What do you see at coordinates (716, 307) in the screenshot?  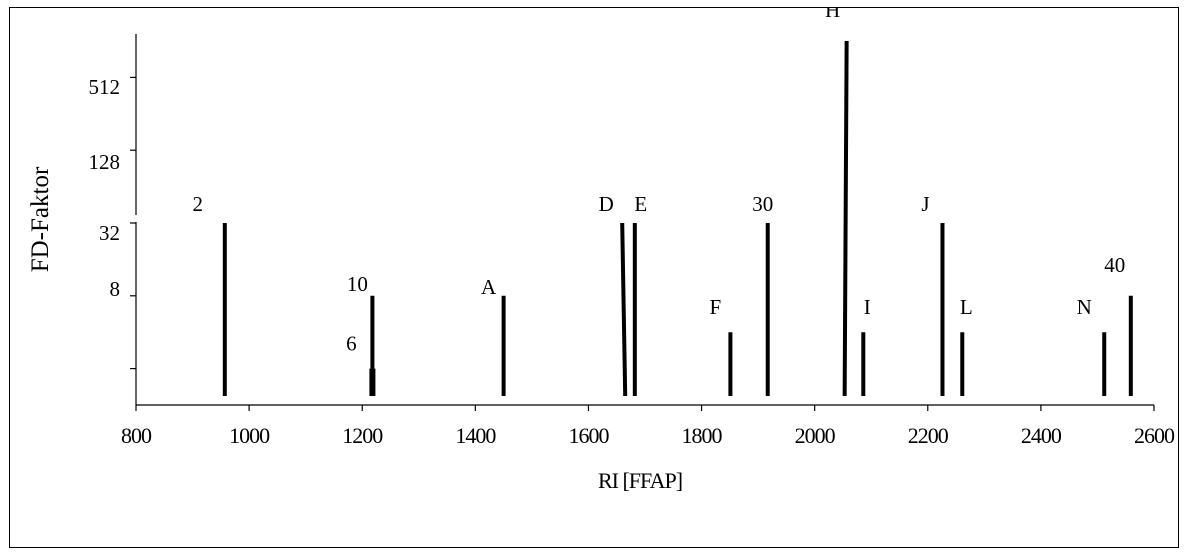 I see `bar-label-F: F` at bounding box center [716, 307].